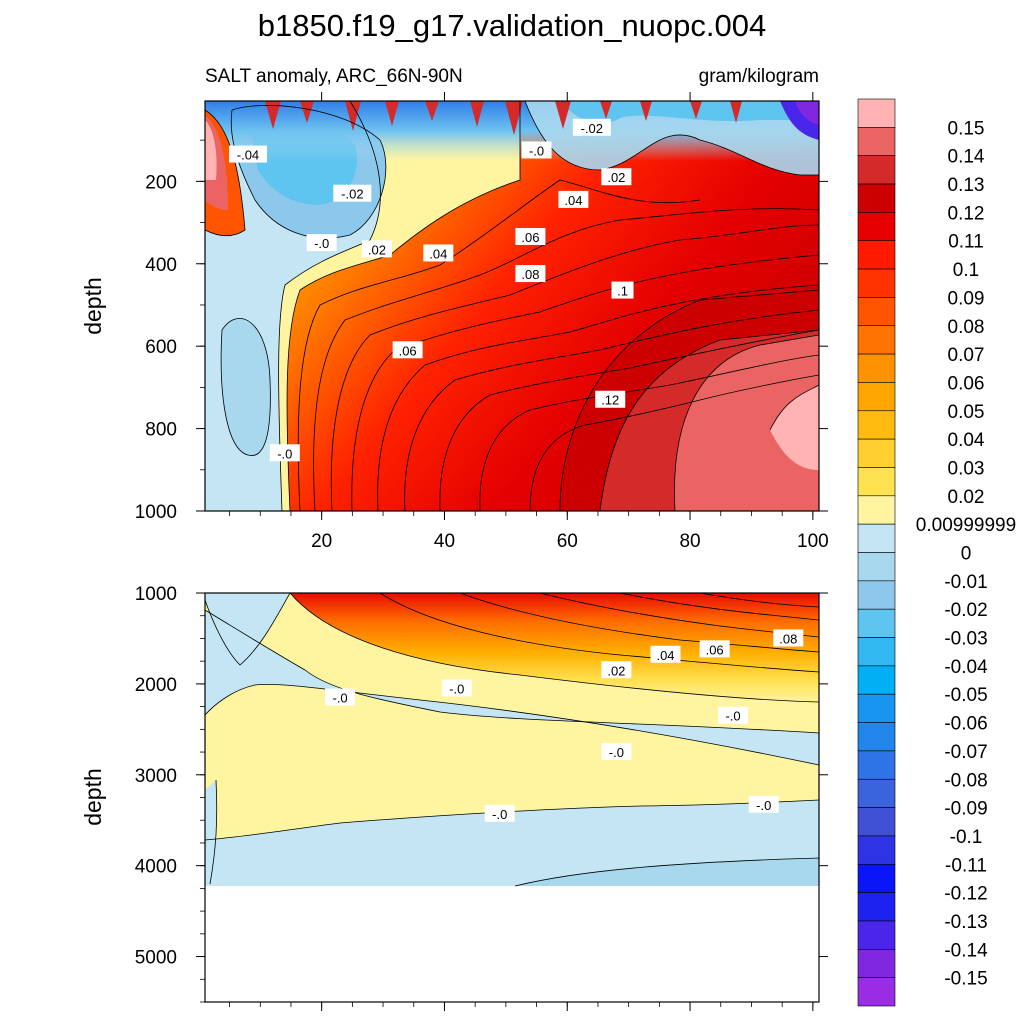  What do you see at coordinates (966, 270) in the screenshot?
I see `colorbar-label: 0.1` at bounding box center [966, 270].